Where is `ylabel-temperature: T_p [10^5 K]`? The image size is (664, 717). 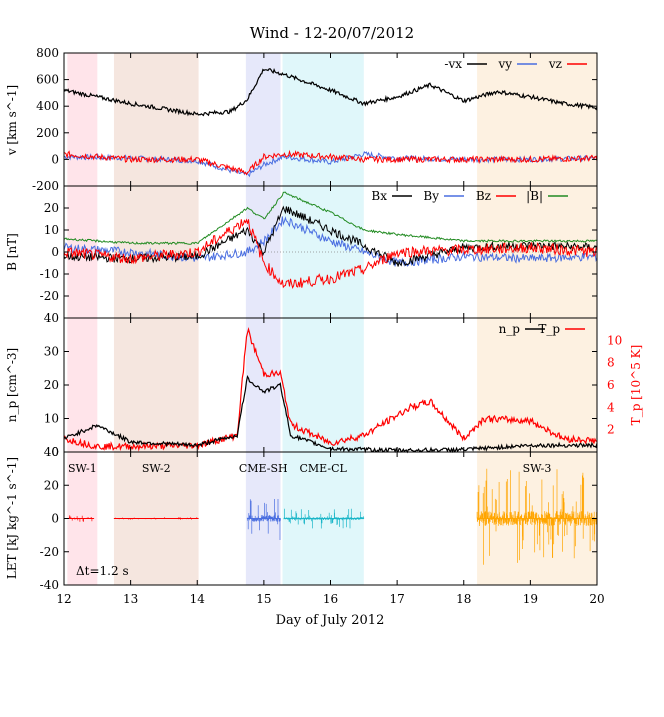 ylabel-temperature: T_p [10^5 K] is located at coordinates (636, 385).